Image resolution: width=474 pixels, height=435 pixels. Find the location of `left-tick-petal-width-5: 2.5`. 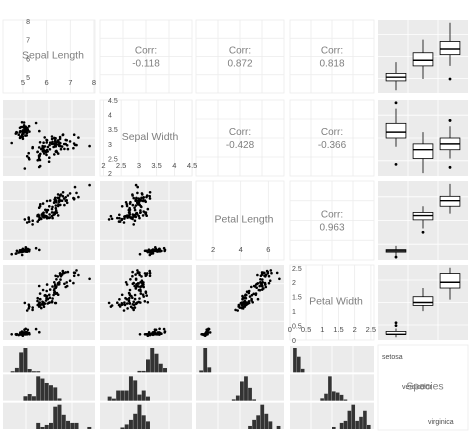

left-tick-petal-width-5: 2.5 is located at coordinates (297, 269).